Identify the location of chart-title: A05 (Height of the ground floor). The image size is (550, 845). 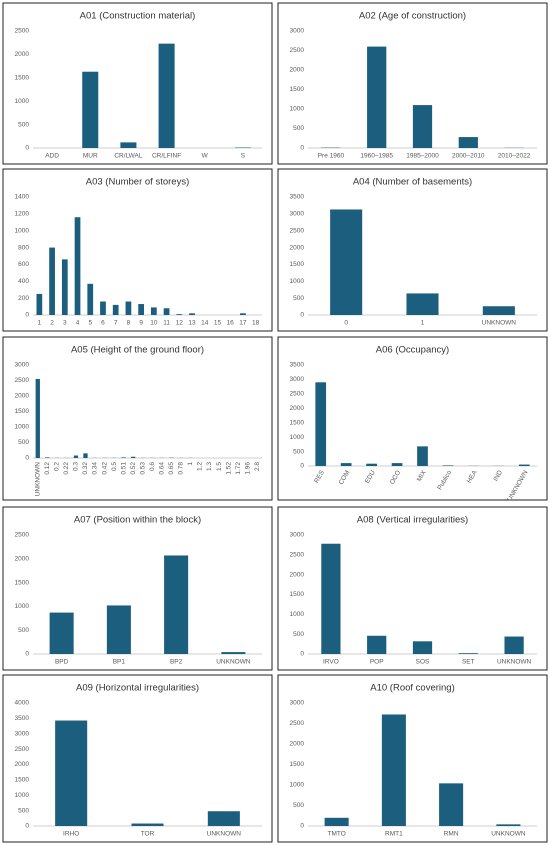
(137, 350).